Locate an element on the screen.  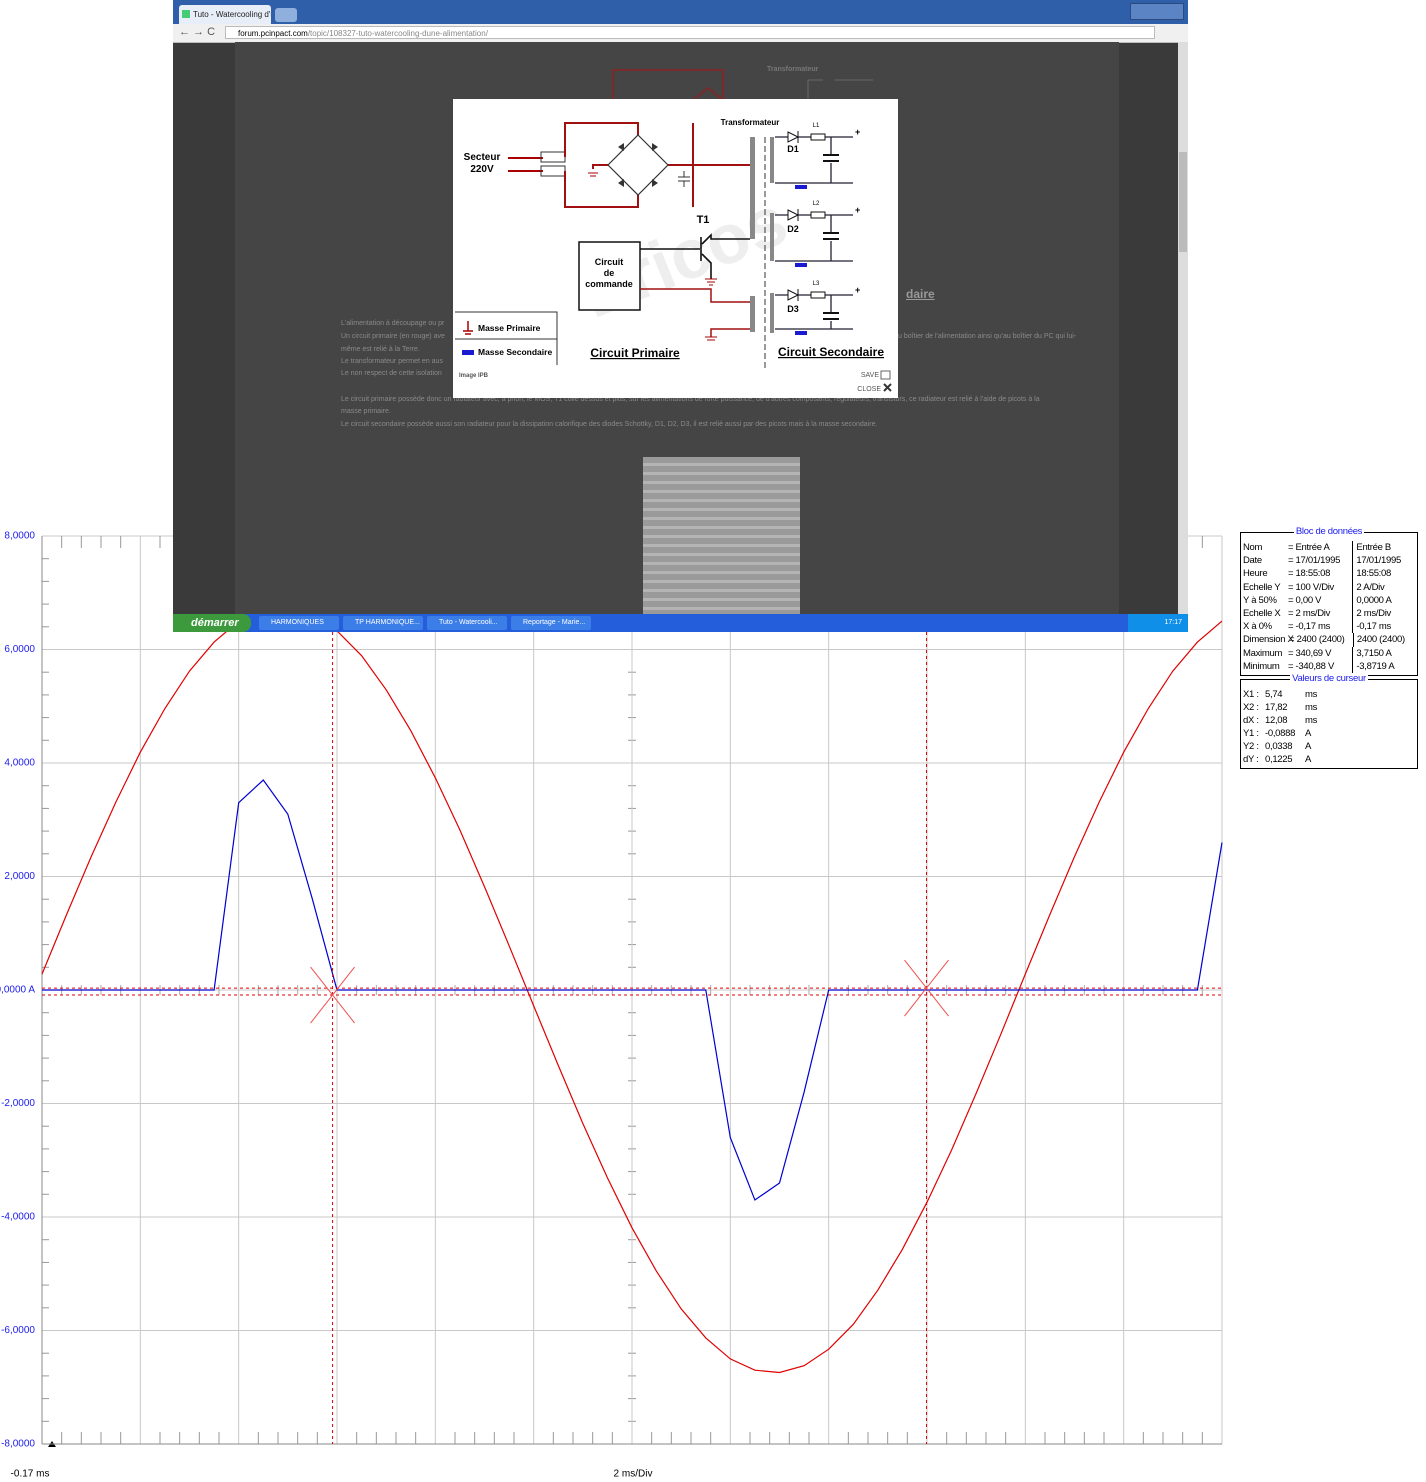
save-icon is located at coordinates (885, 375).